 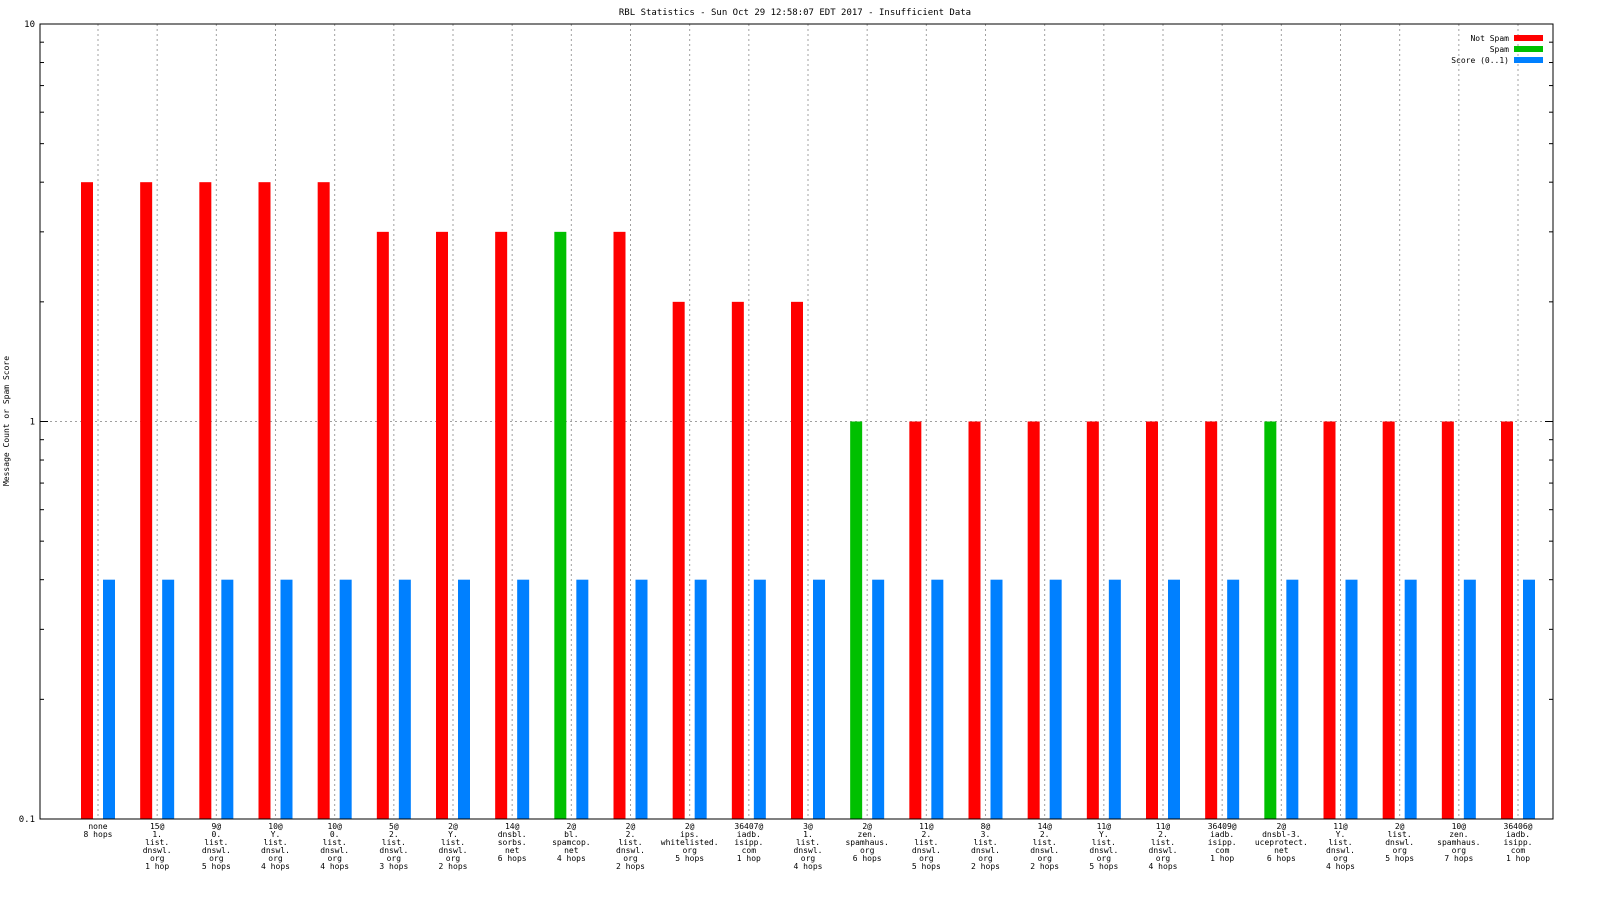 What do you see at coordinates (1458, 834) in the screenshot?
I see `x-tick-label-line: zen.` at bounding box center [1458, 834].